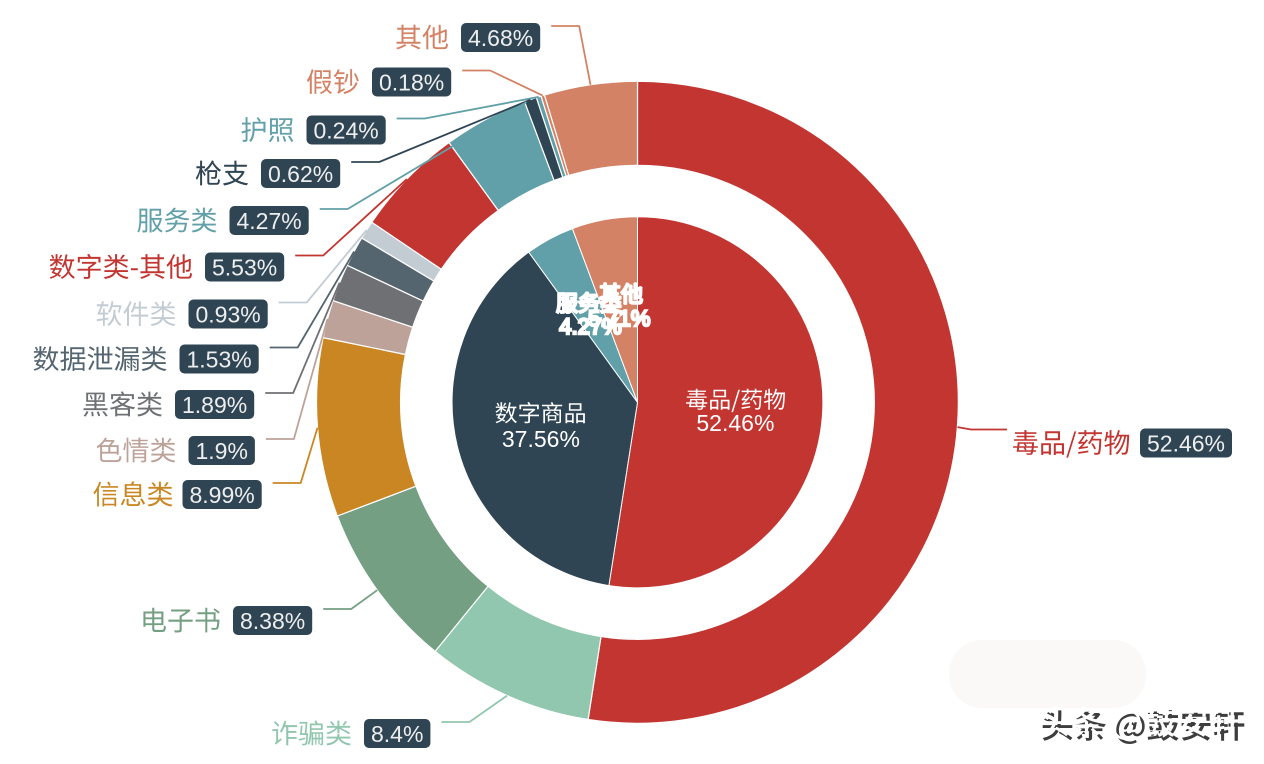  What do you see at coordinates (218, 359) in the screenshot?
I see `svg-text: 1.53%` at bounding box center [218, 359].